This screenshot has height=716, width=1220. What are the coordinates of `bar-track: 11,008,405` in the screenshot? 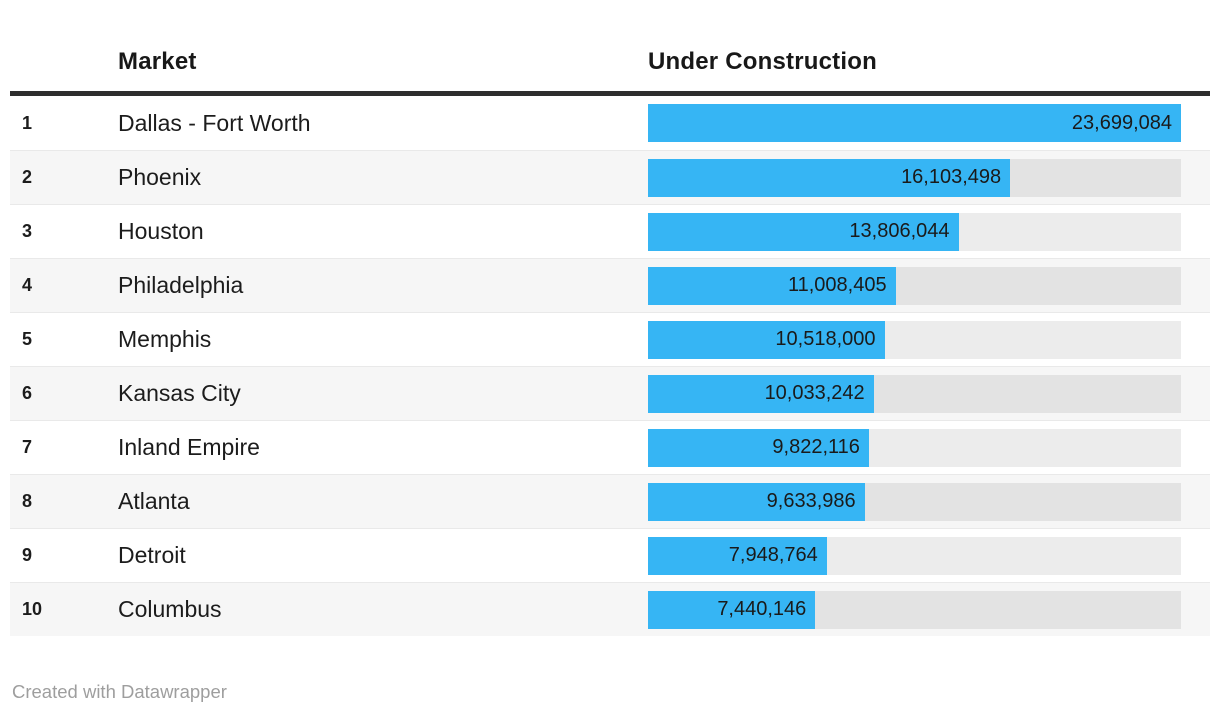 It's located at (914, 285).